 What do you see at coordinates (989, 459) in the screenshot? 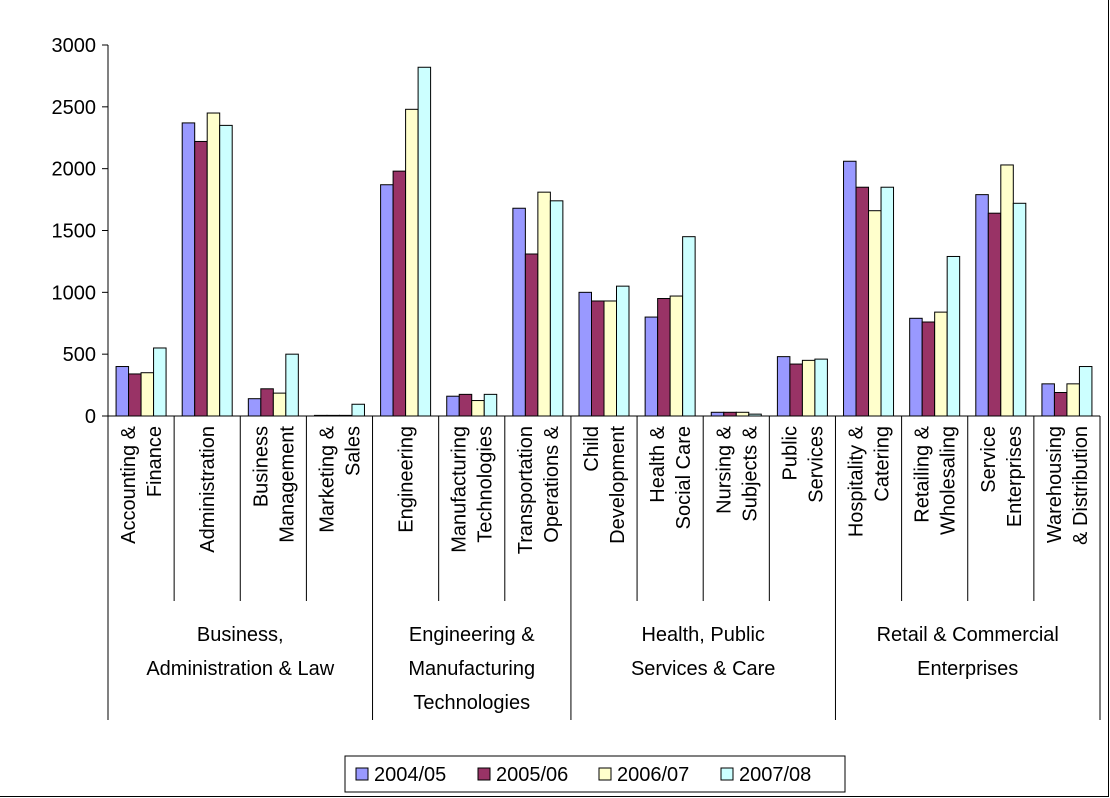
I see `category-label: Service` at bounding box center [989, 459].